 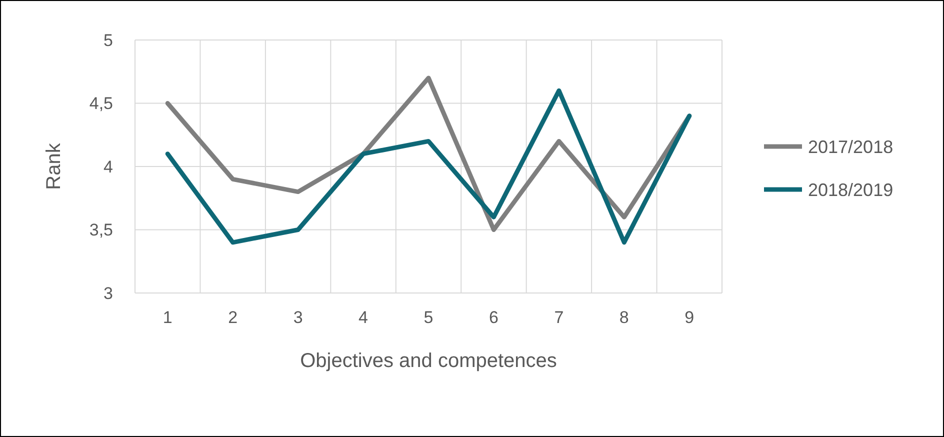 What do you see at coordinates (624, 317) in the screenshot?
I see `x-tick-label: 8` at bounding box center [624, 317].